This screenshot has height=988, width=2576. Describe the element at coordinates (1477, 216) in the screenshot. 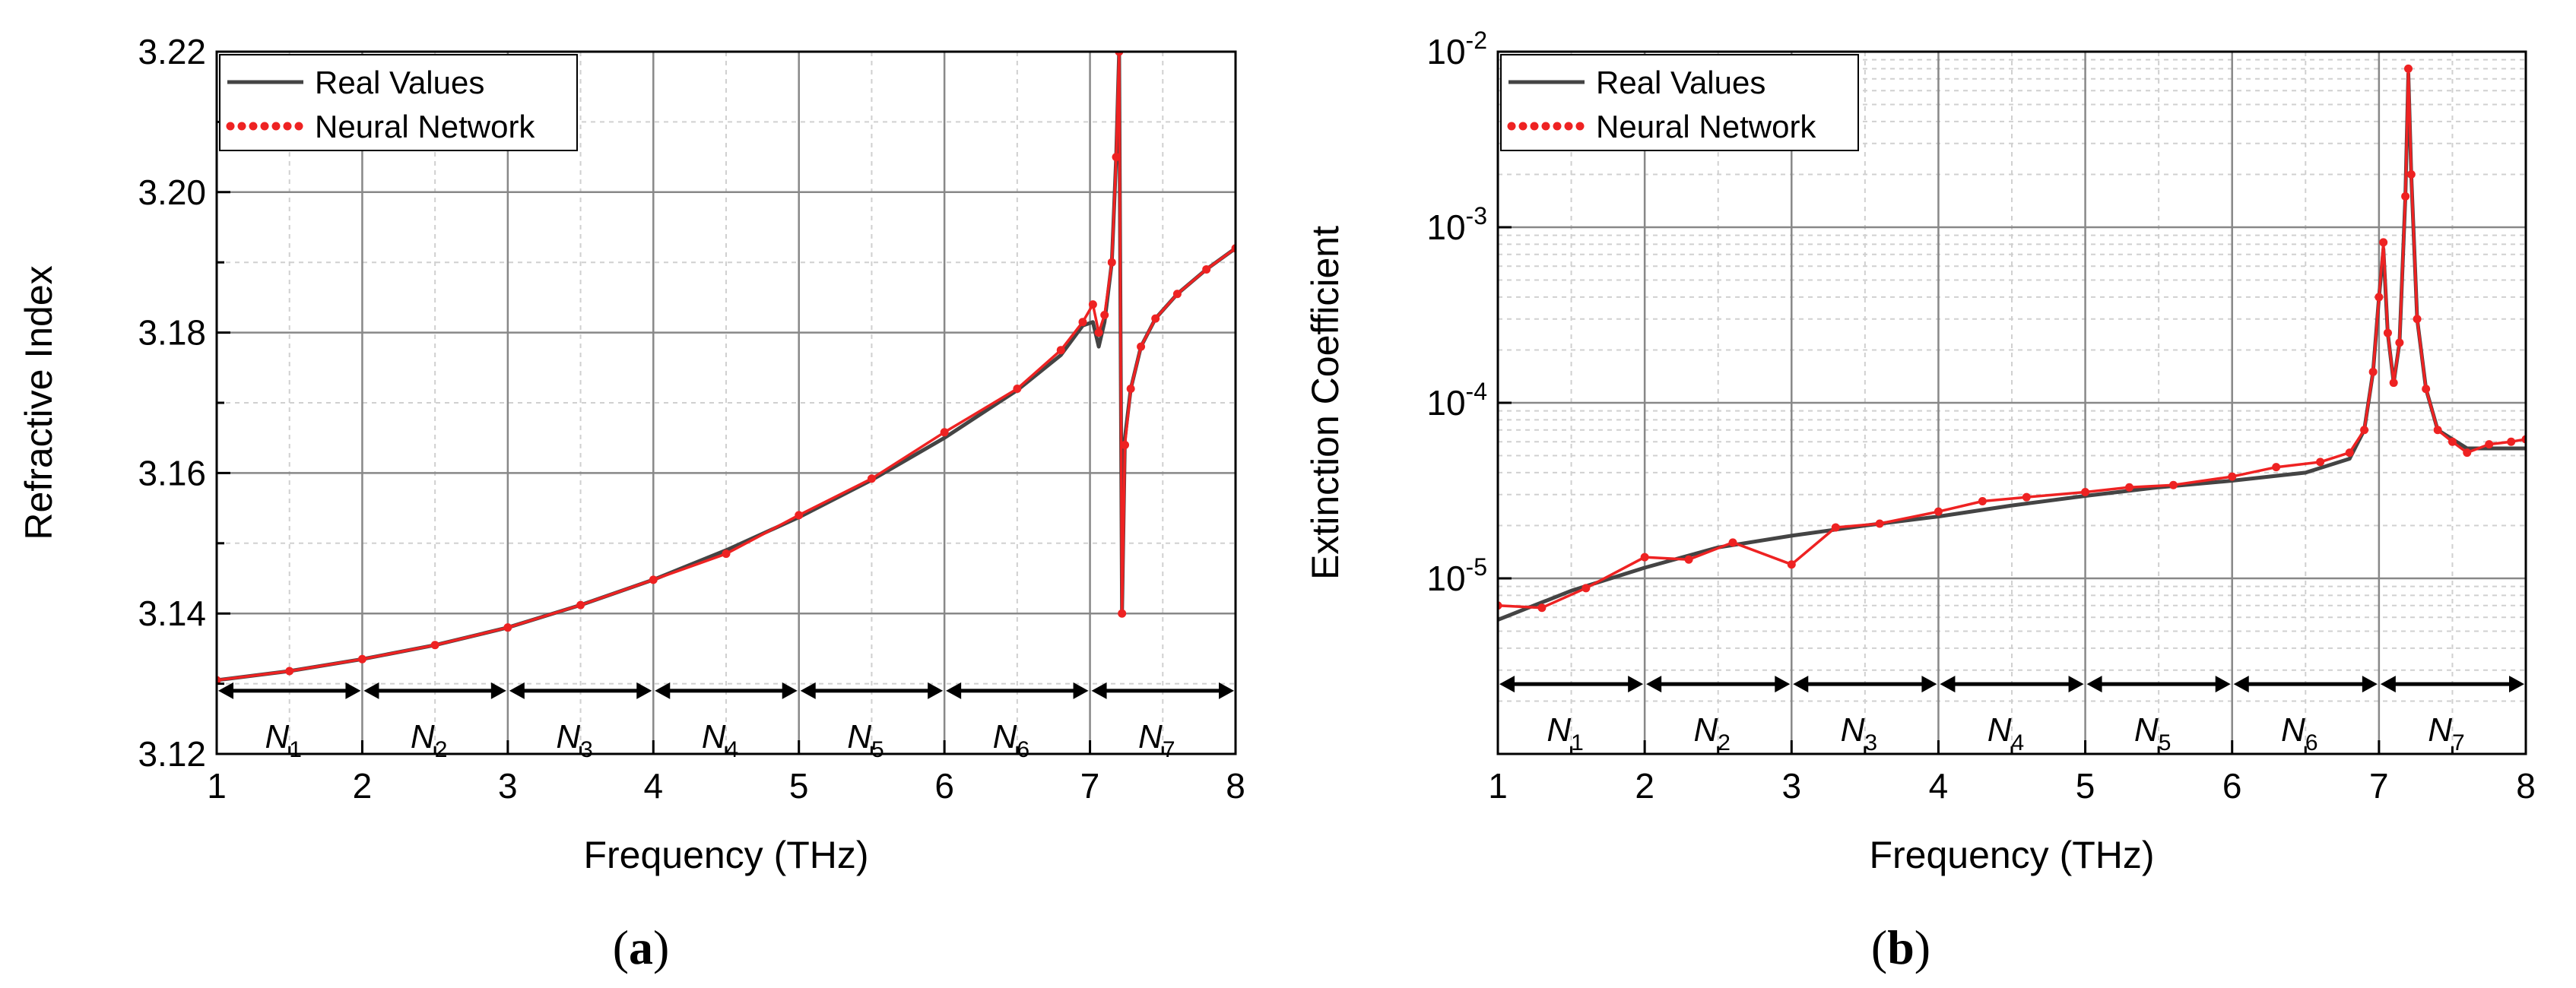

I see `y-tick-exponent: -3` at that location.